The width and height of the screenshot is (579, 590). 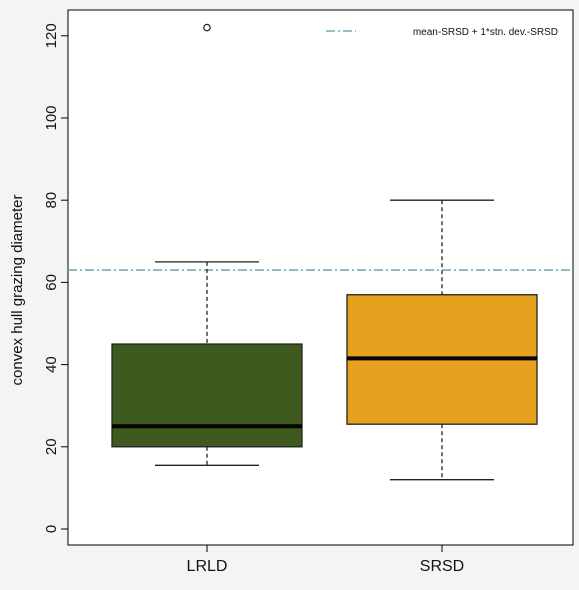 I want to click on x-tick-label: SRSD, so click(x=442, y=566).